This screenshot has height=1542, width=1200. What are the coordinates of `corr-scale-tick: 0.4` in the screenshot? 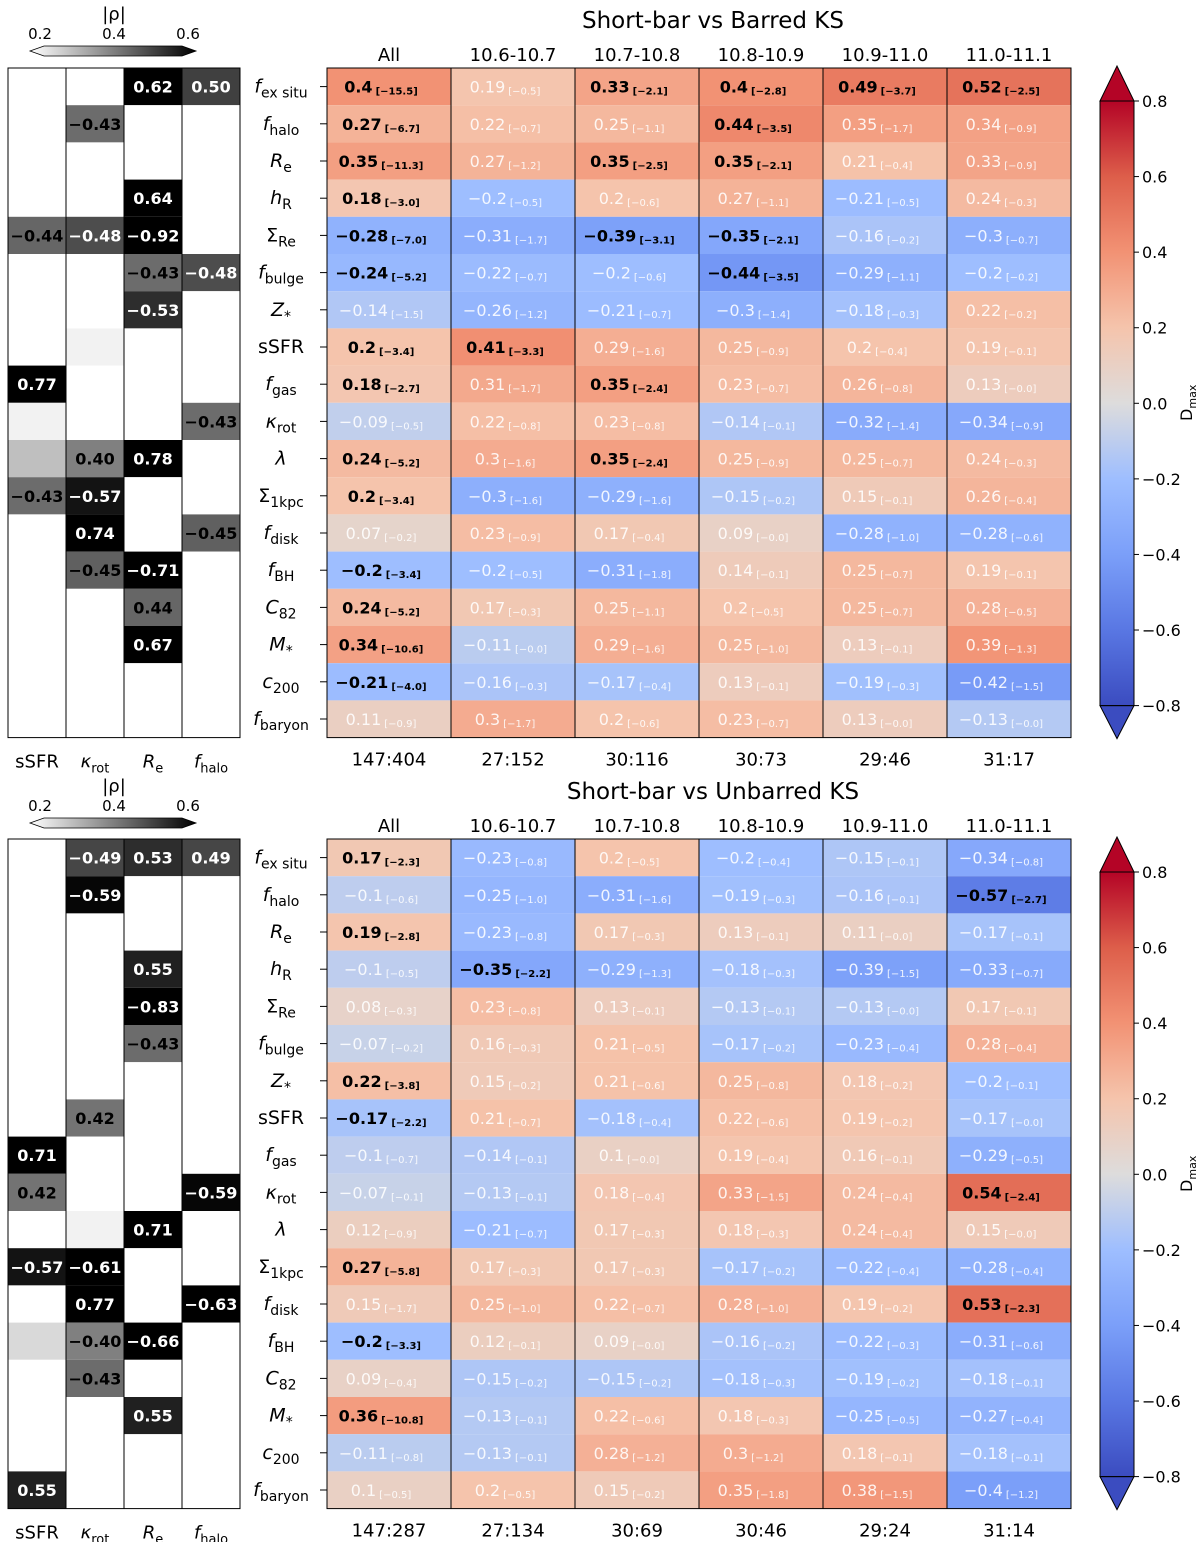 It's located at (114, 806).